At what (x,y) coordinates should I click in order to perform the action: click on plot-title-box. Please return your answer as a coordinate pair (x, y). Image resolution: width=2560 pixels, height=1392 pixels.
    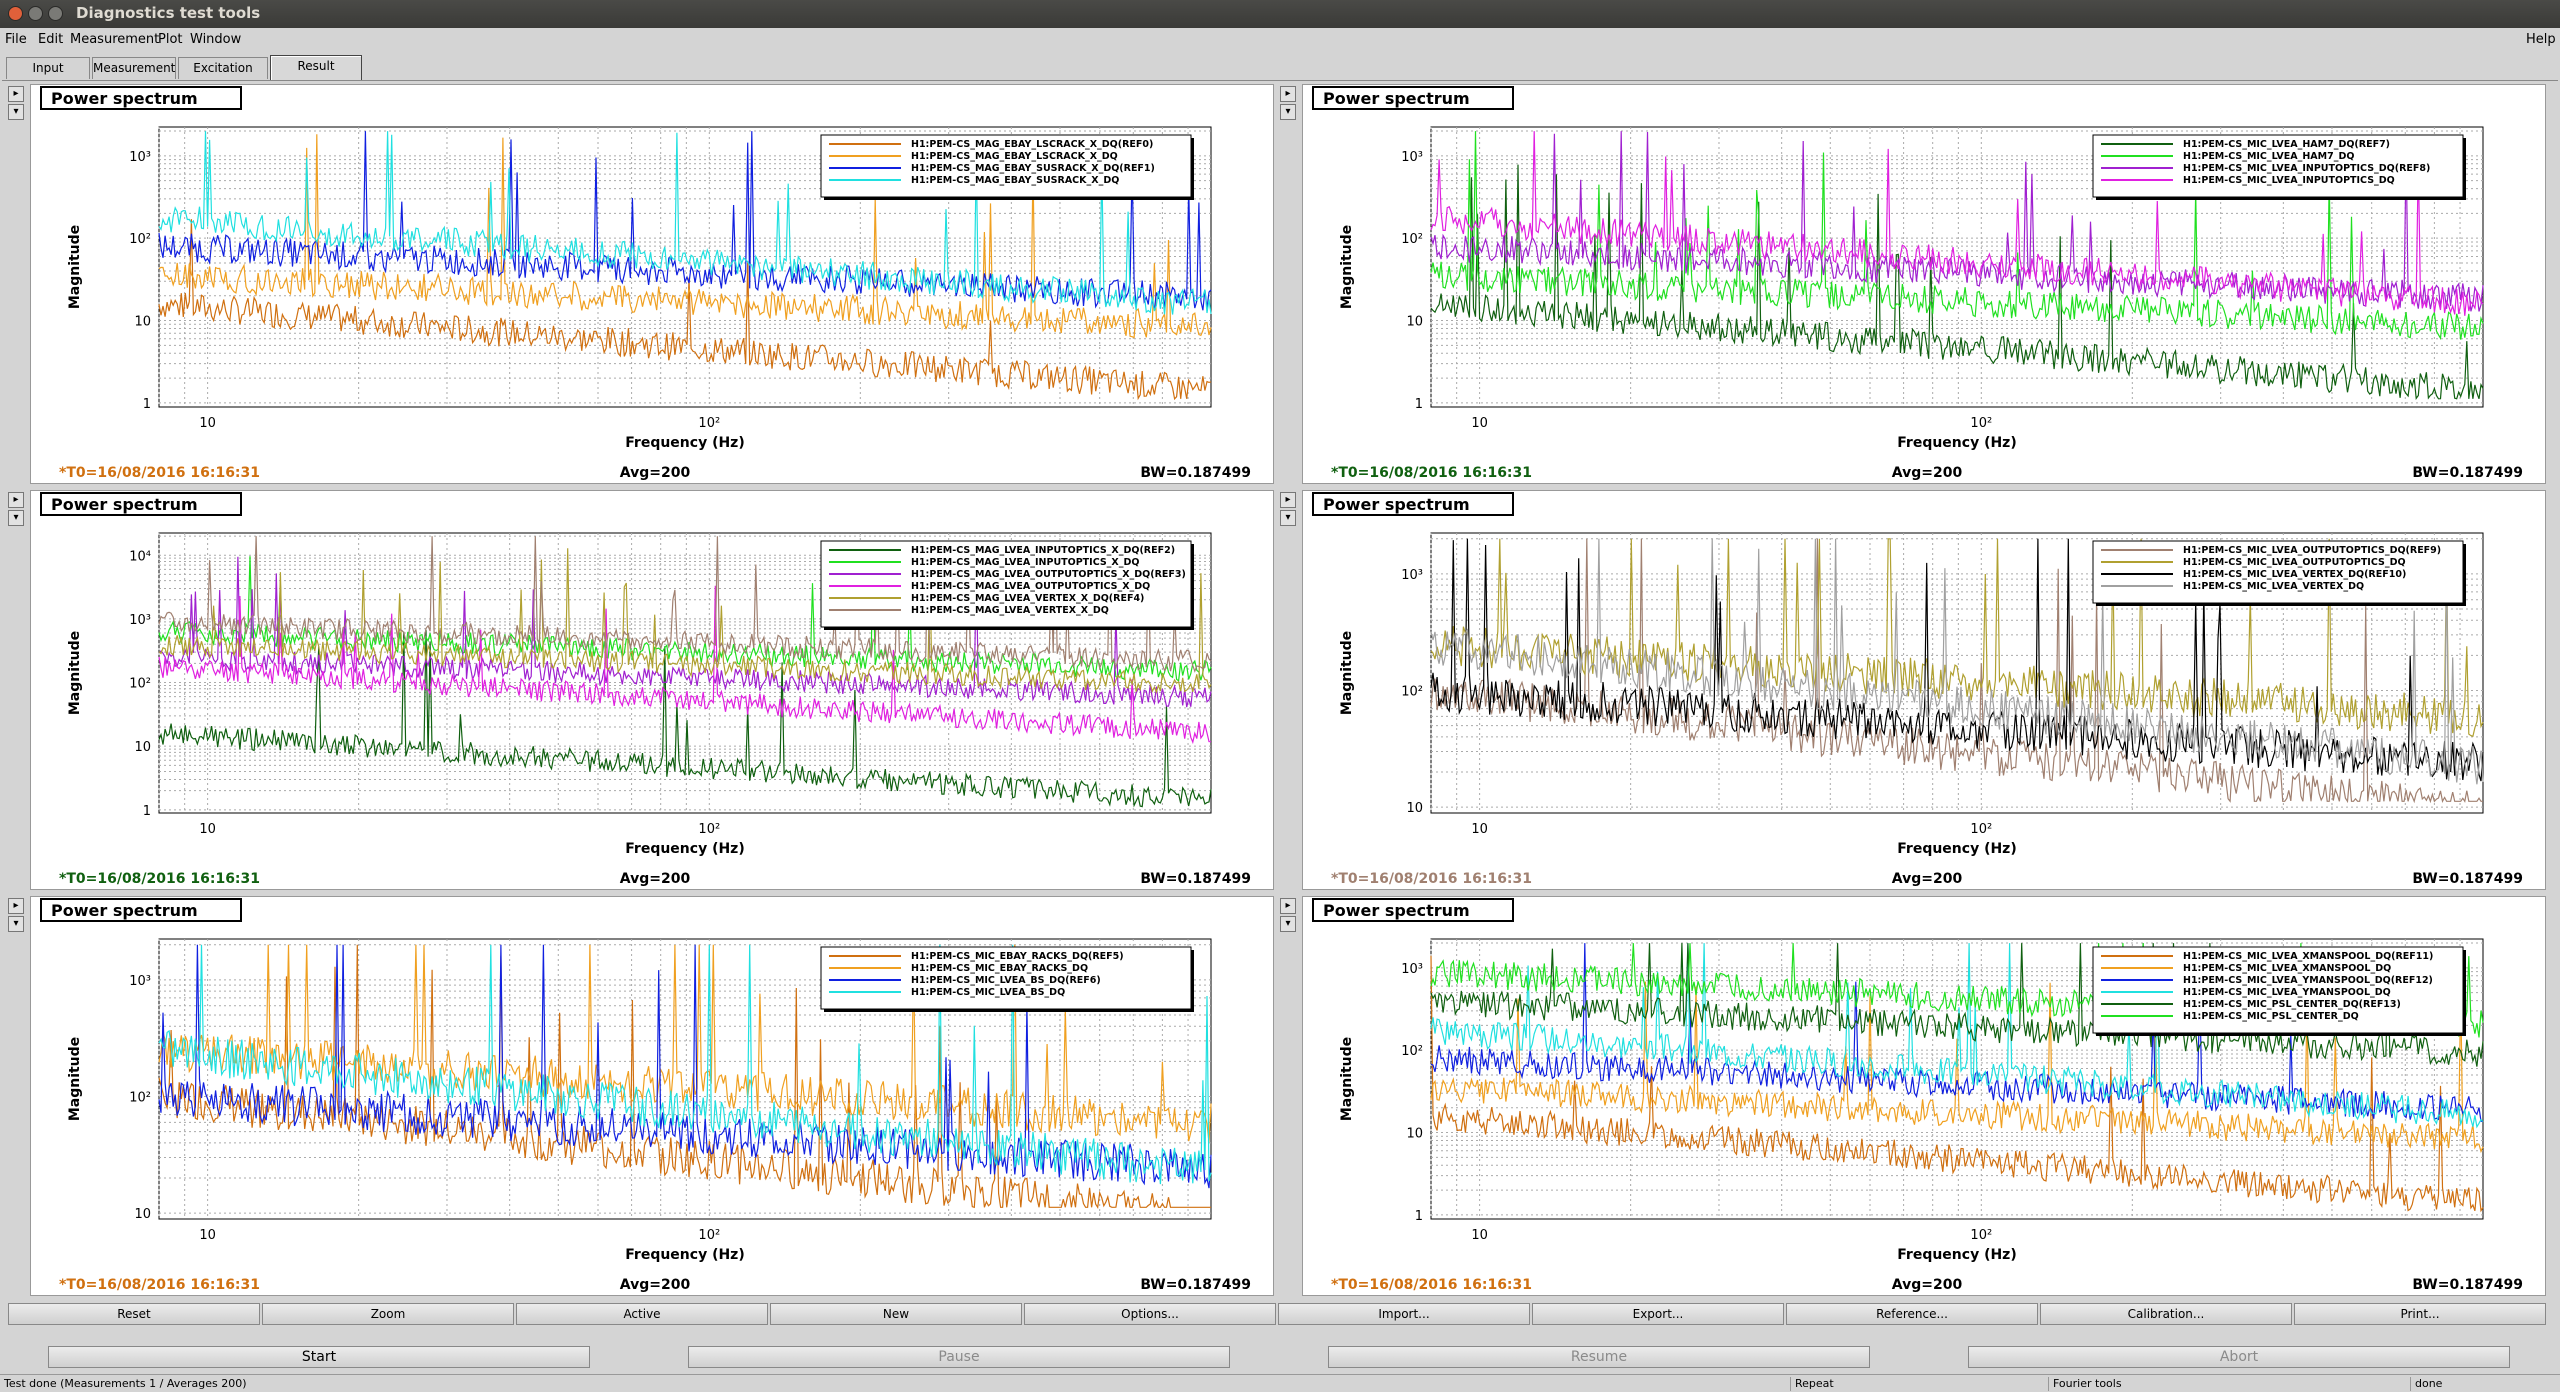
    Looking at the image, I should click on (141, 98).